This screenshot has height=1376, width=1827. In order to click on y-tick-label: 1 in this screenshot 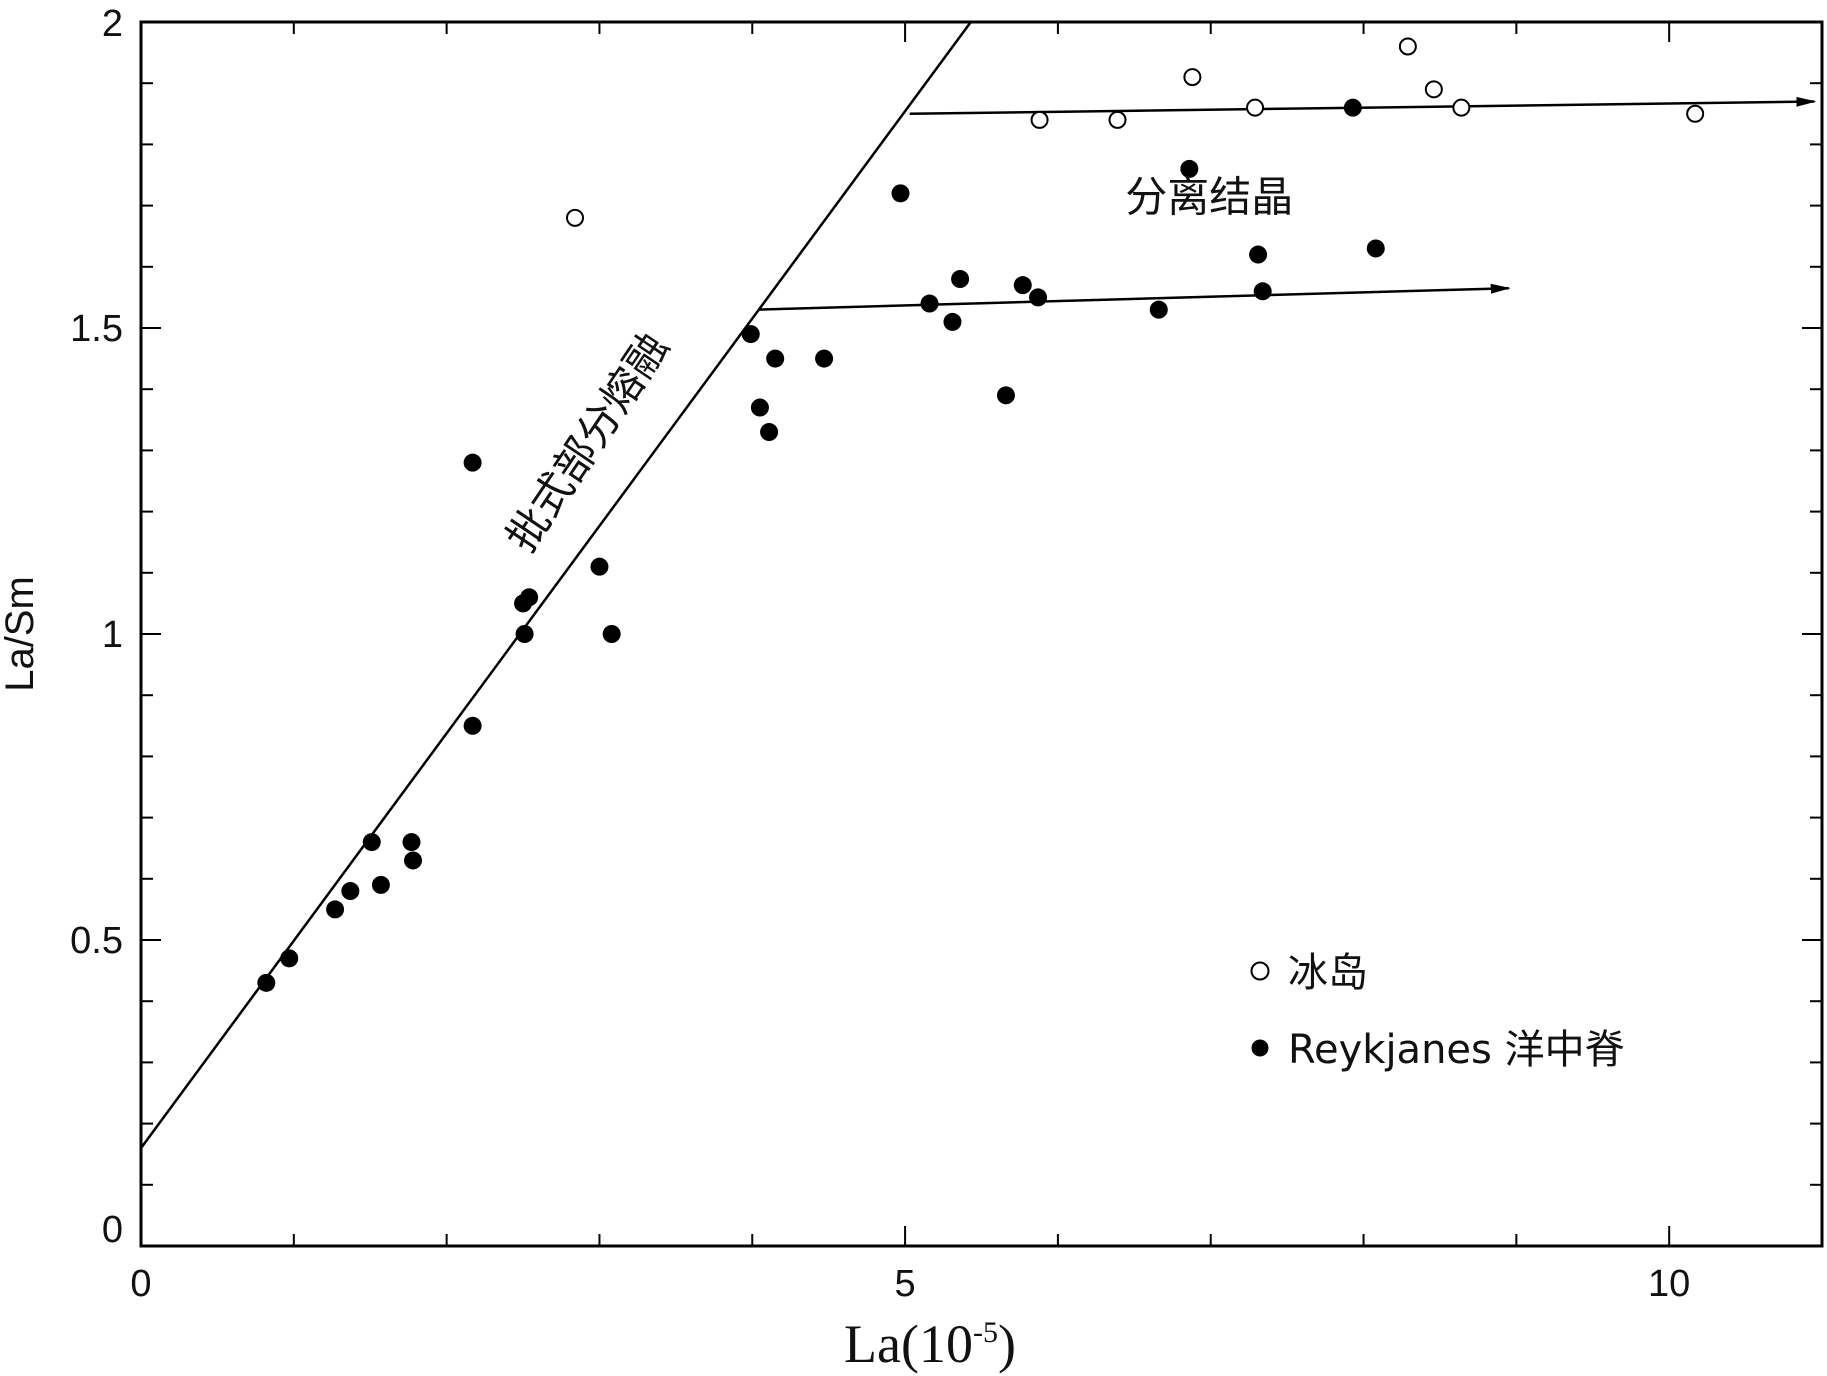, I will do `click(112, 635)`.